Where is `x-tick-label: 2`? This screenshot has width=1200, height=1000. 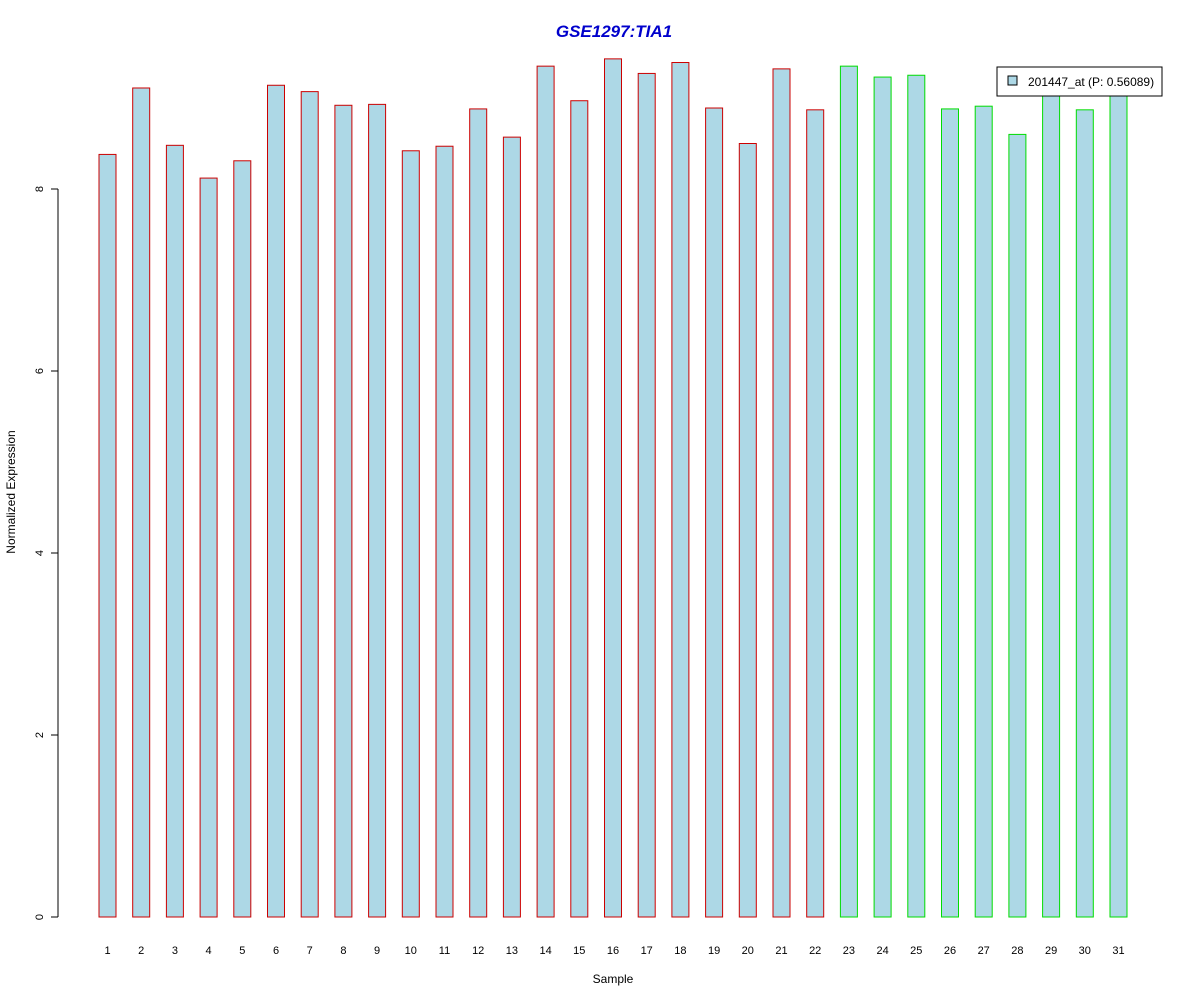
x-tick-label: 2 is located at coordinates (141, 951).